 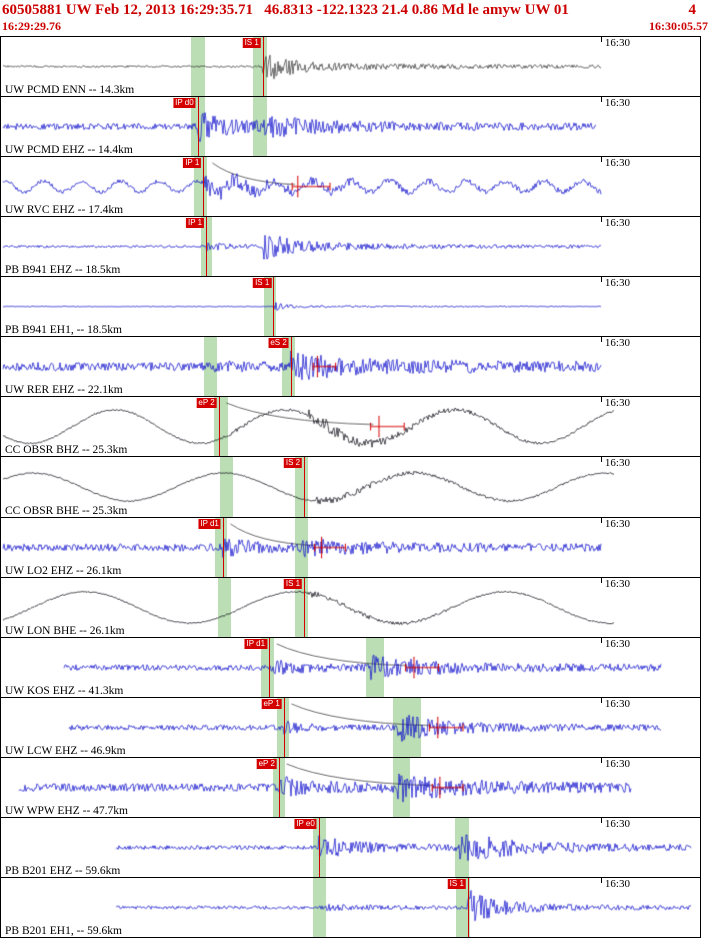 I want to click on trace-panel: 16:30 IP e0 PB B201 EHZ -- 59.6km, so click(x=350, y=846).